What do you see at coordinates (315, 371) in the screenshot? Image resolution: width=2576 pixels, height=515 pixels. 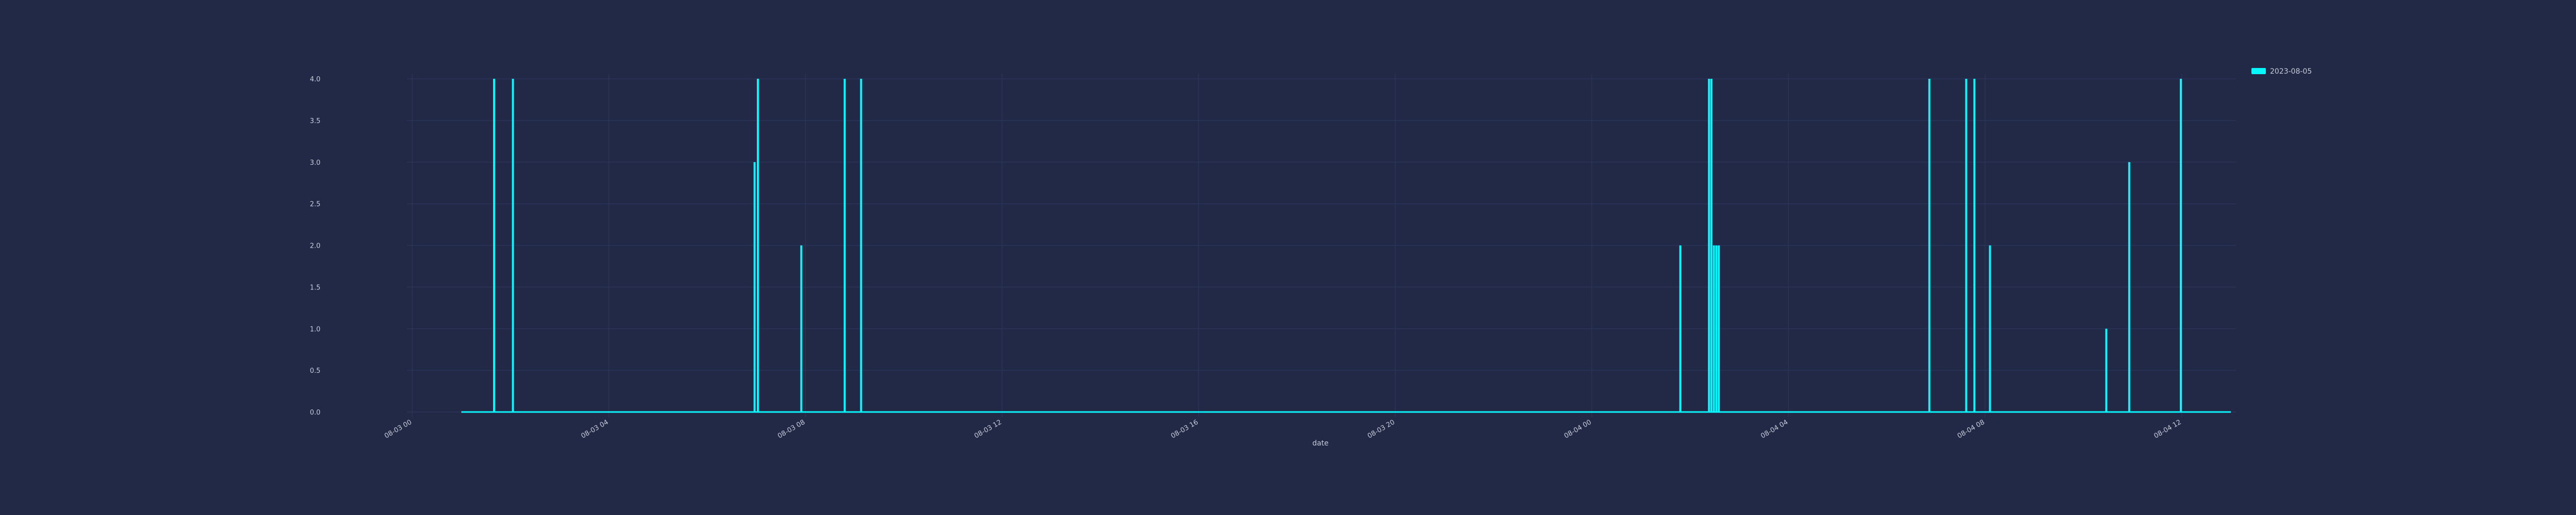 I see `y-tick-label: 0.5` at bounding box center [315, 371].